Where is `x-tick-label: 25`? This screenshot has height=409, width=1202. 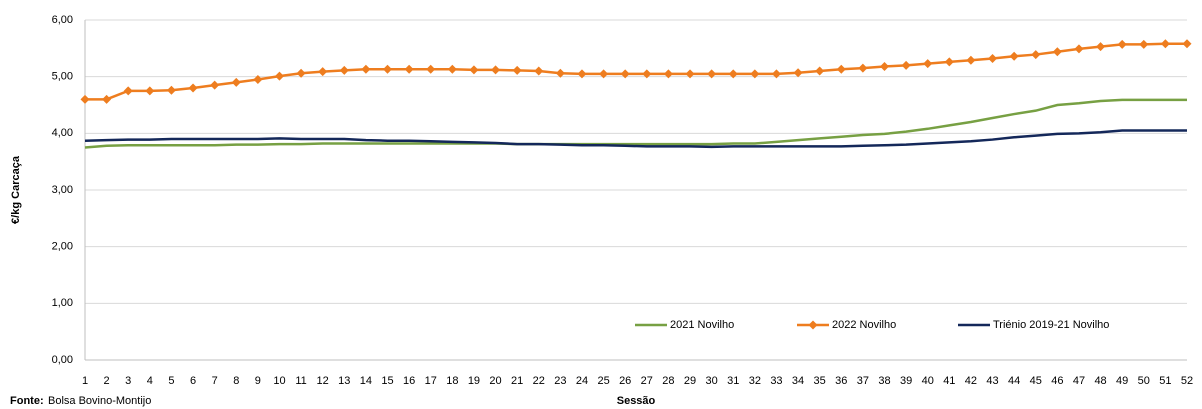
x-tick-label: 25 is located at coordinates (603, 381).